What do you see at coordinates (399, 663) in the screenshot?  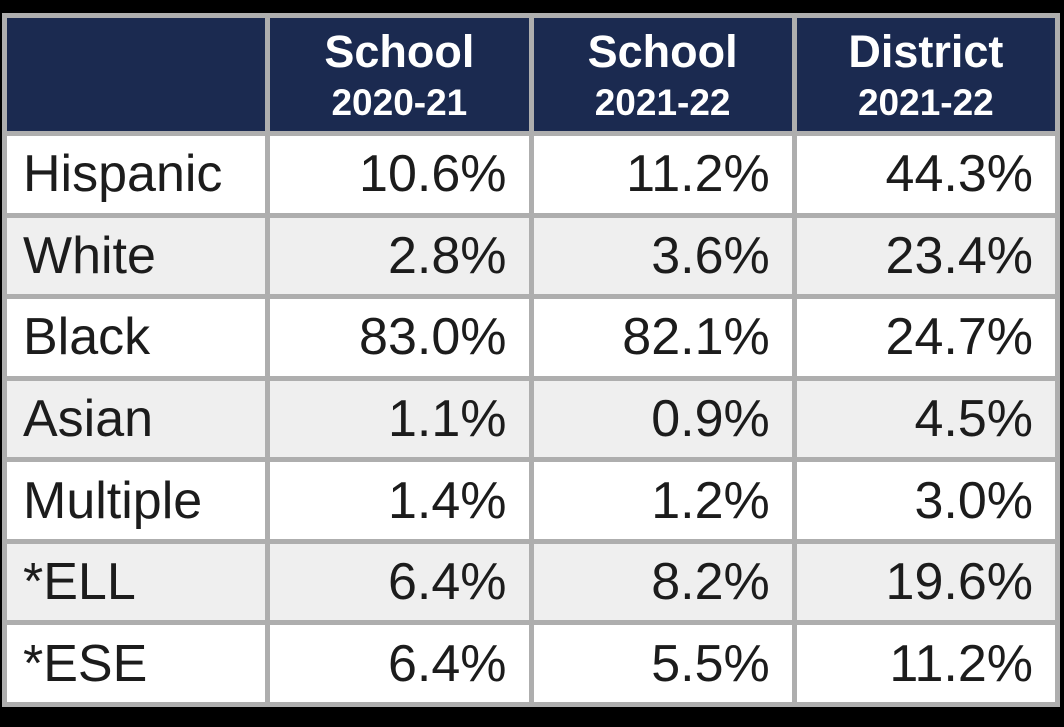 I see `cell-ese-school-2020-21: 6.4%` at bounding box center [399, 663].